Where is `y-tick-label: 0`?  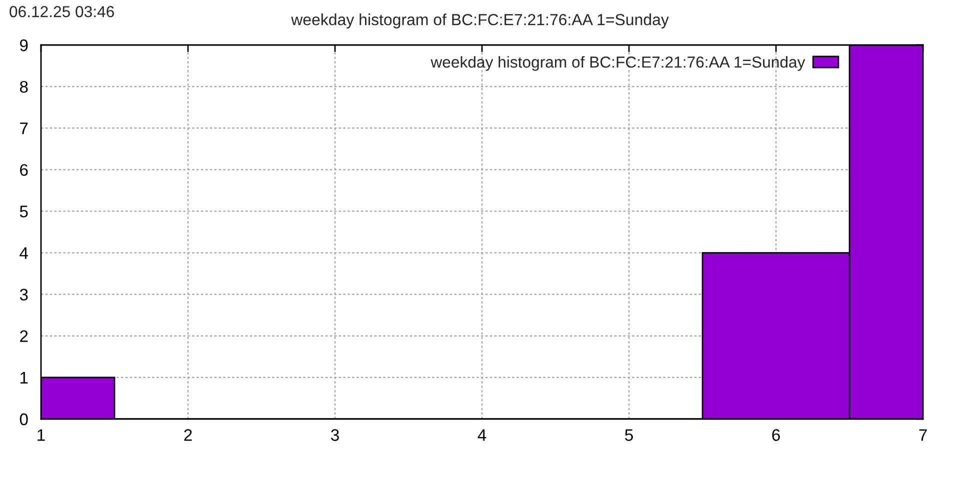 y-tick-label: 0 is located at coordinates (24, 419).